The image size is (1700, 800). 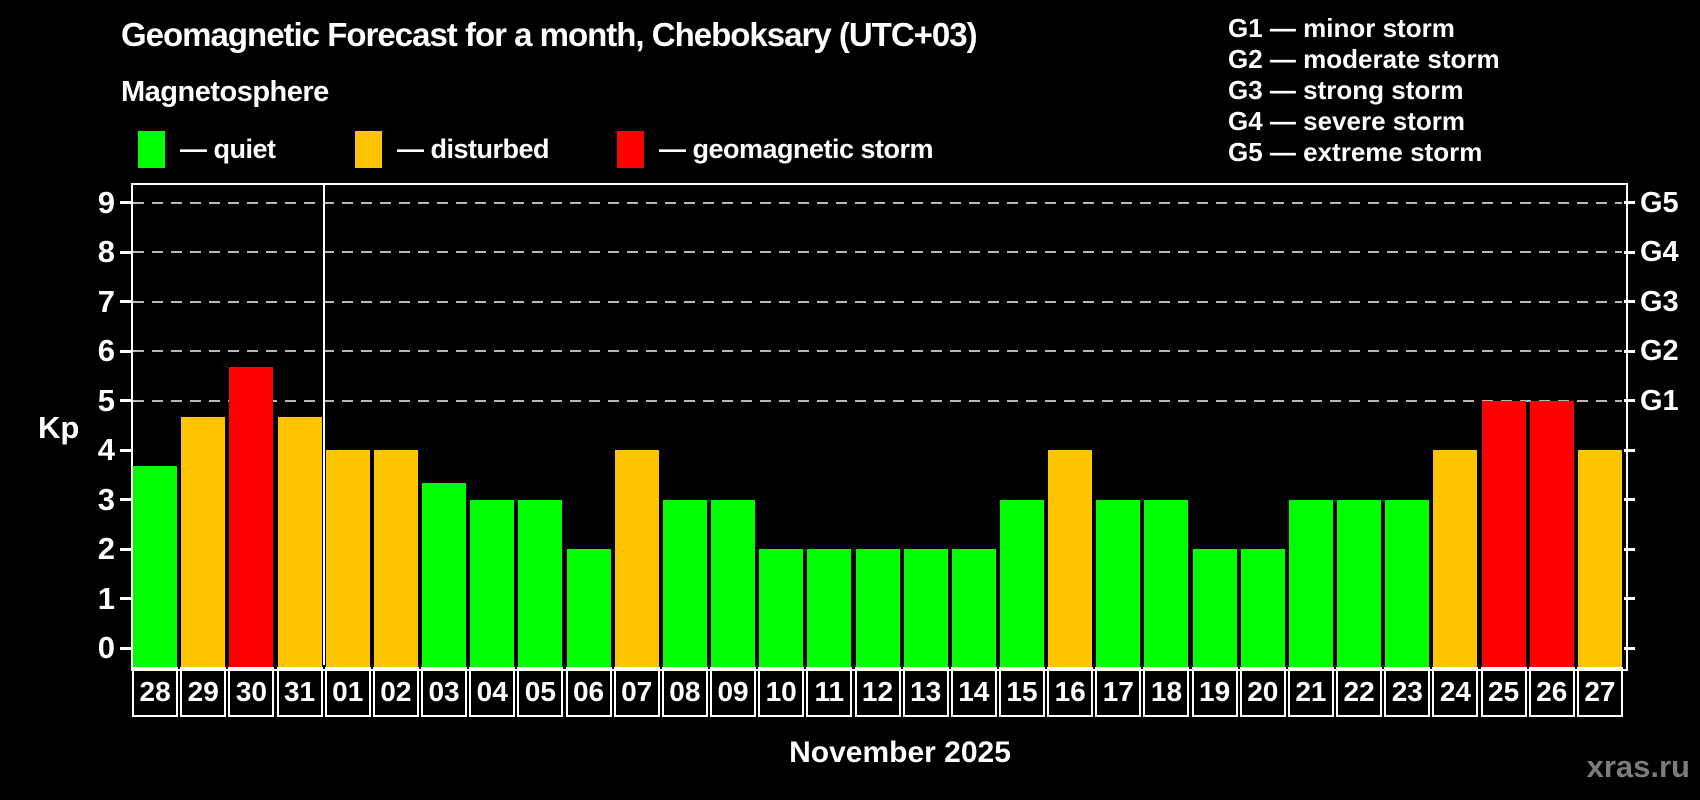 What do you see at coordinates (973, 692) in the screenshot?
I see `date-box-14: 14` at bounding box center [973, 692].